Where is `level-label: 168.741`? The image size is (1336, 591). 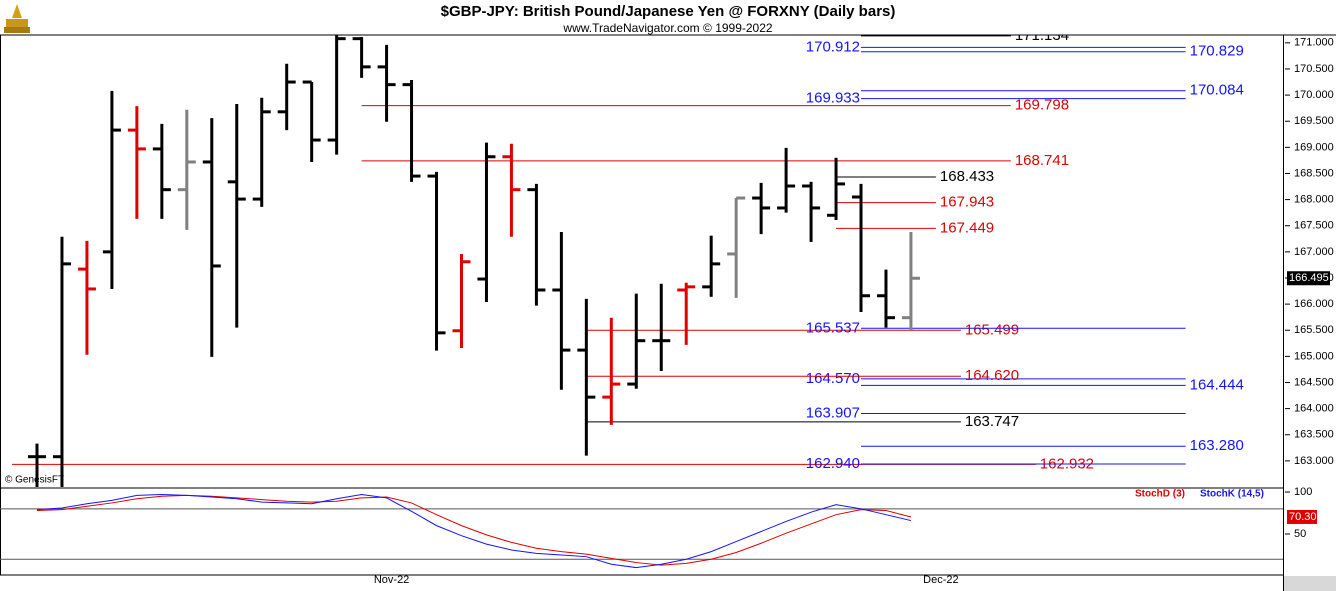
level-label: 168.741 is located at coordinates (1042, 160).